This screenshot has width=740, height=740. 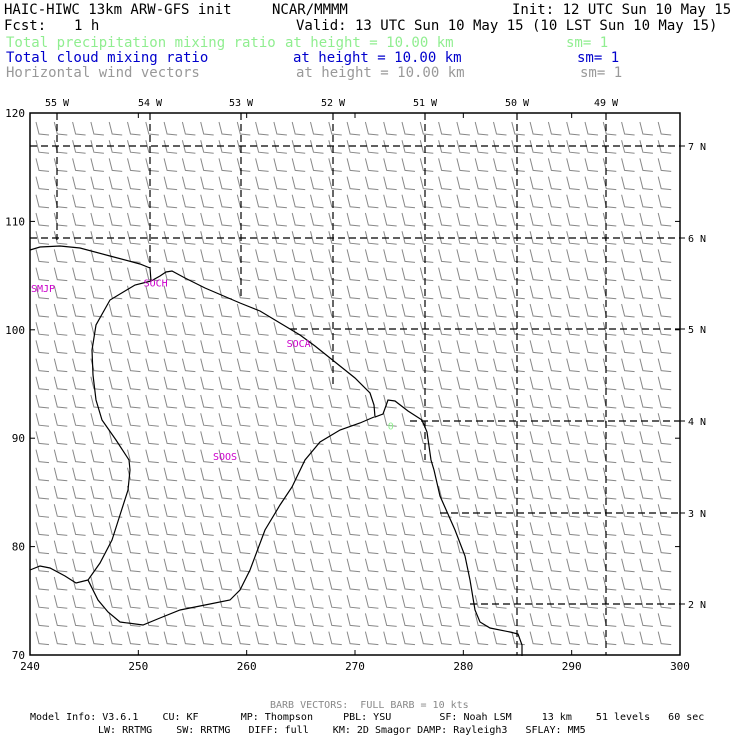 I want to click on longitude-label: 51 W, so click(x=425, y=103).